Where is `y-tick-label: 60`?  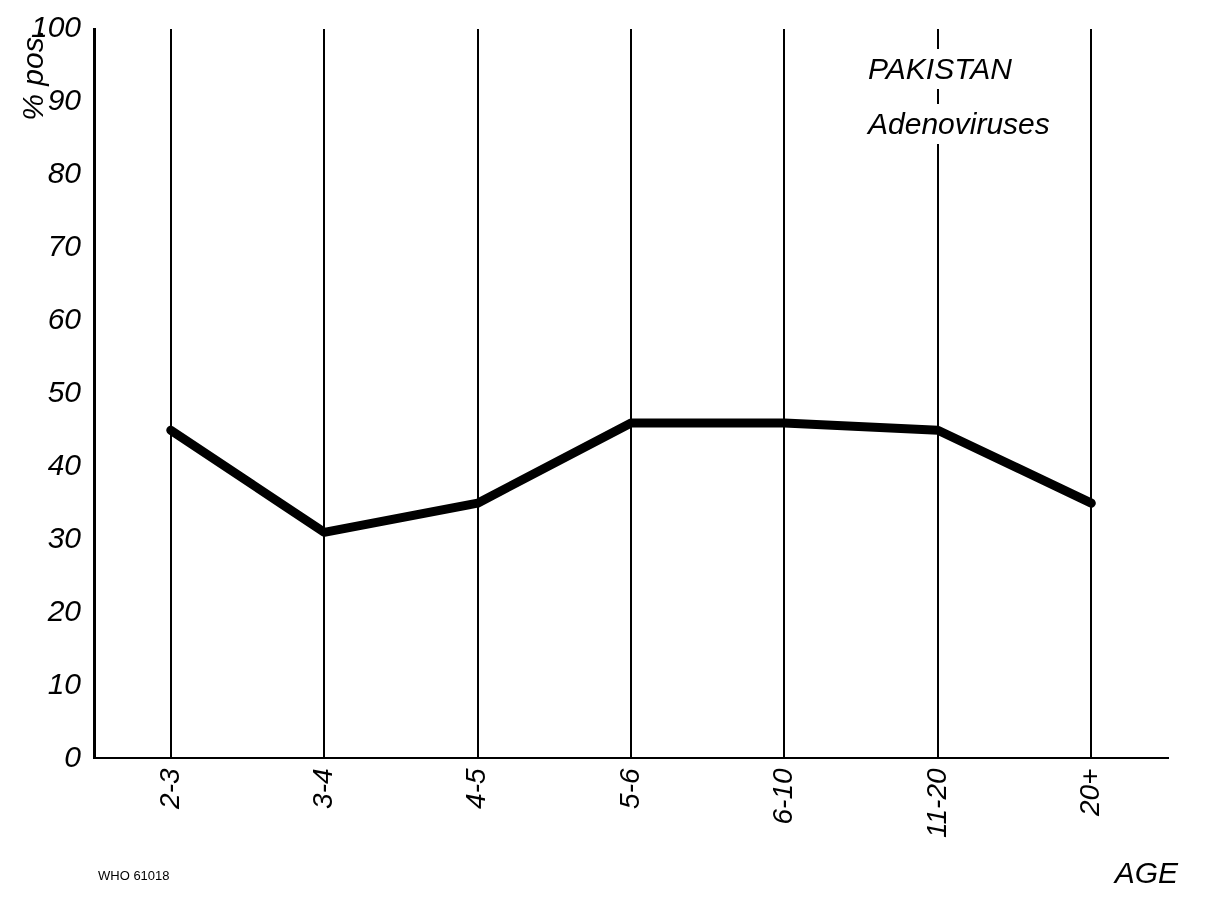
y-tick-label: 60 is located at coordinates (64, 319).